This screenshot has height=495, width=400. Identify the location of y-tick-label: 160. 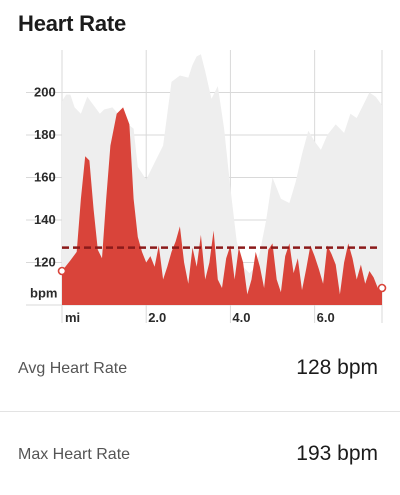
(45, 177).